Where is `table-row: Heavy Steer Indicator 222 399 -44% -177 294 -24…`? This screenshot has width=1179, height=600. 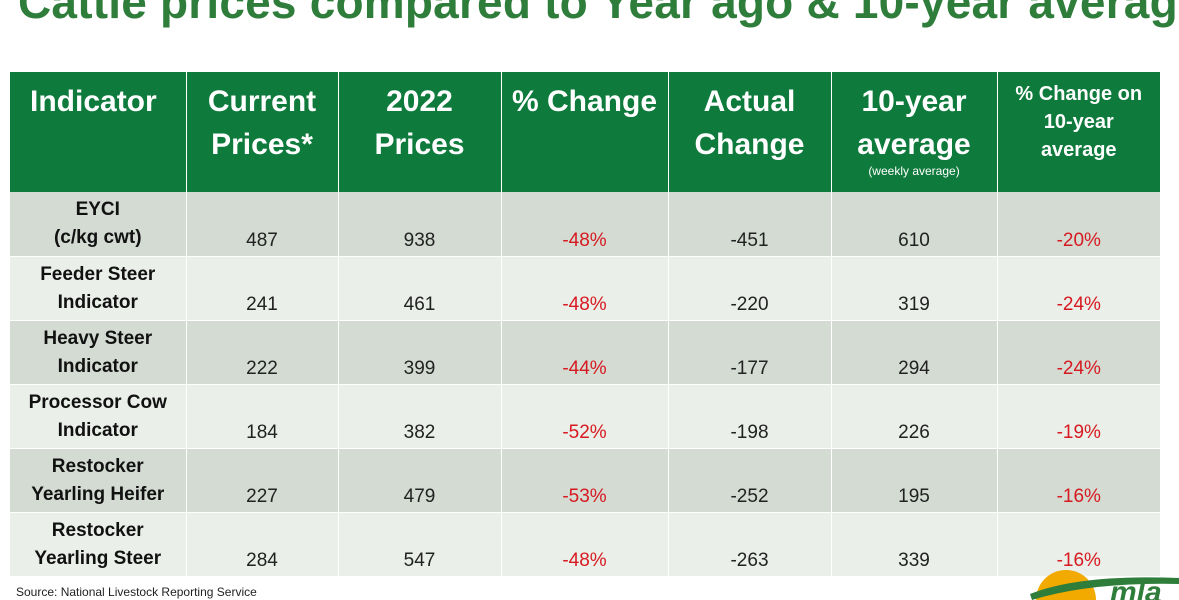
table-row: Heavy Steer Indicator 222 399 -44% -177 294 -24… is located at coordinates (585, 352).